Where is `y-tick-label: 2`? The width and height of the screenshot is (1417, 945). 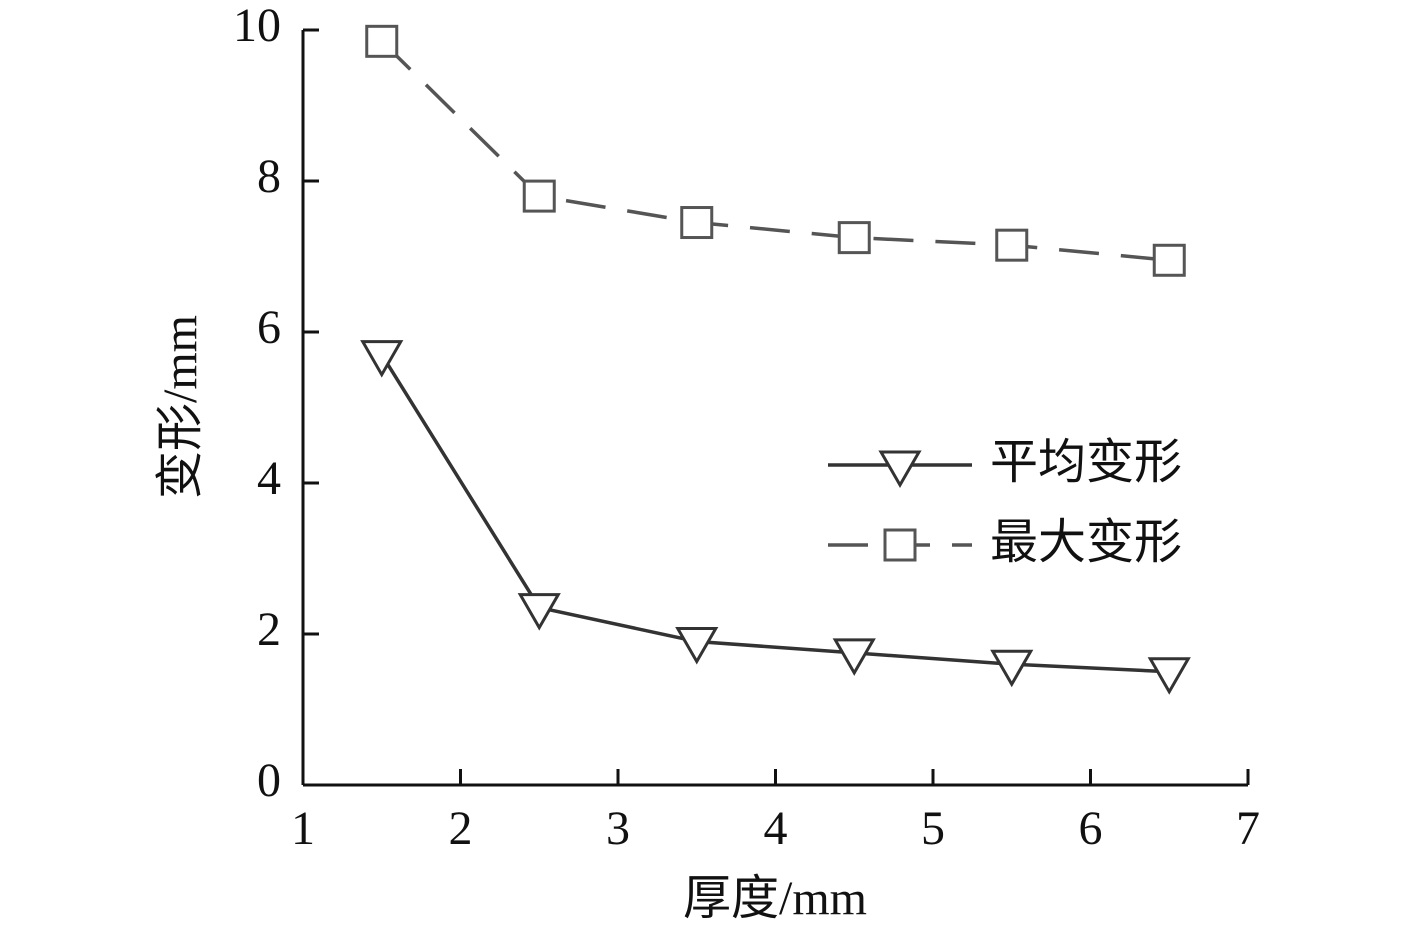 y-tick-label: 2 is located at coordinates (269, 629).